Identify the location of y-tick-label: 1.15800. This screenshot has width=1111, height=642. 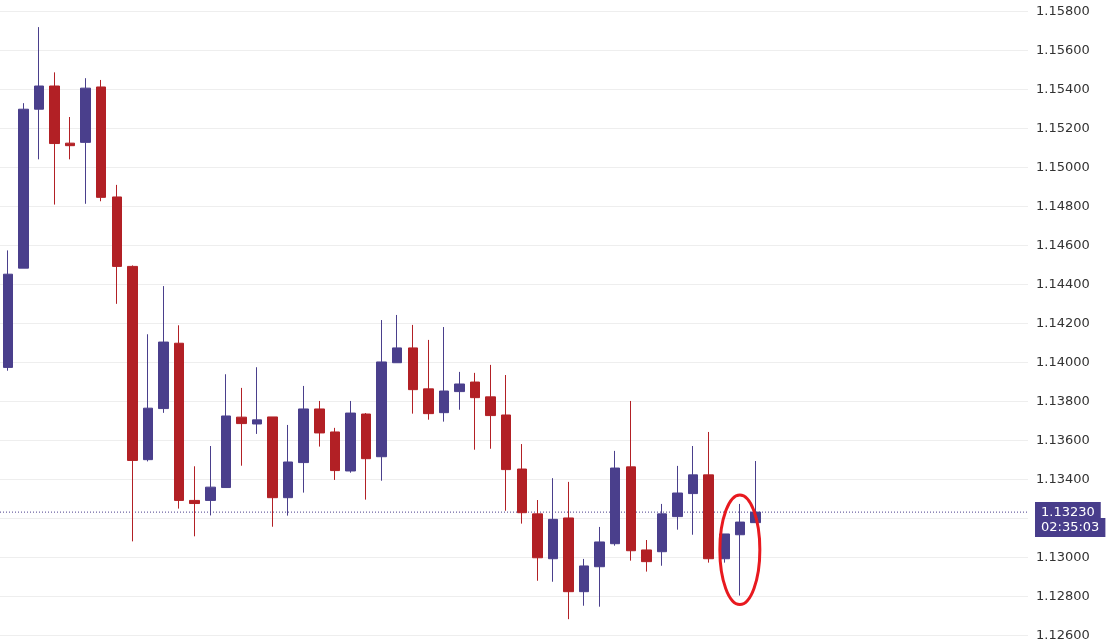
(1063, 11).